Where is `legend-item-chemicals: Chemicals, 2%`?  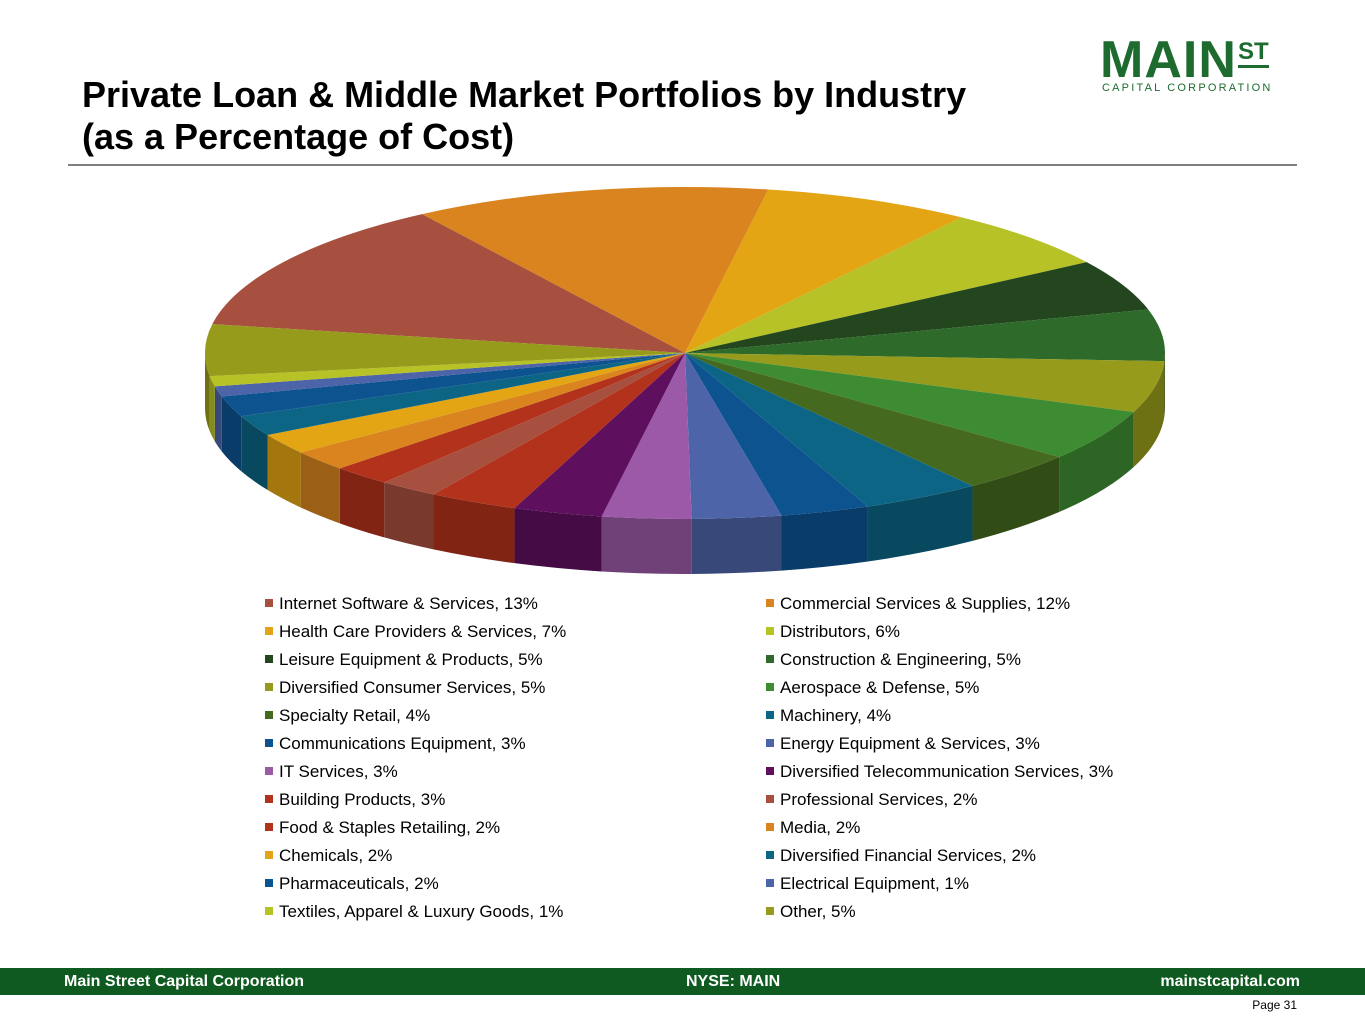
legend-item-chemicals: Chemicals, 2% is located at coordinates (328, 856).